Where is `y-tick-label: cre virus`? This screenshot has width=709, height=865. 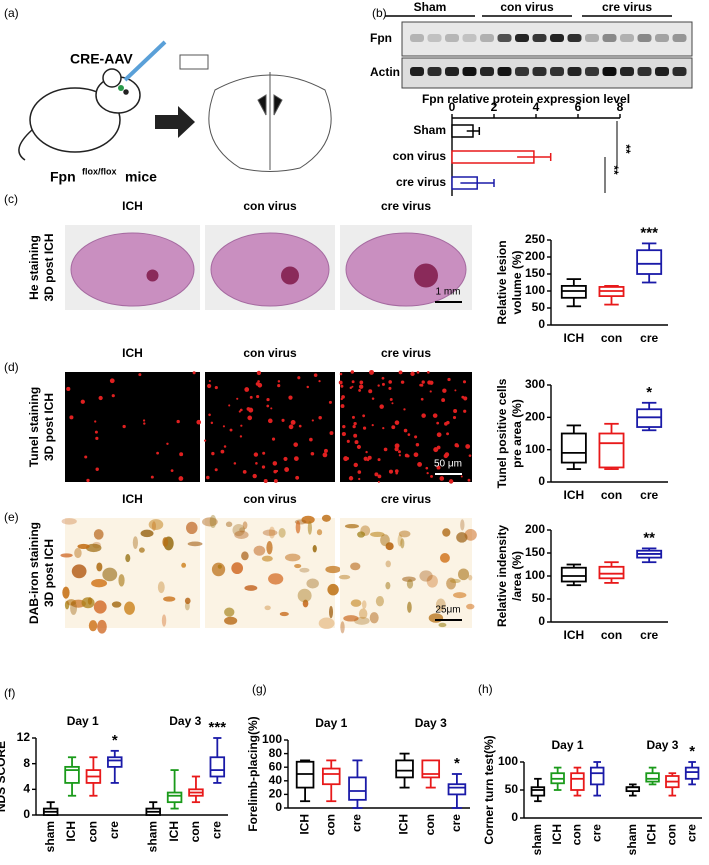 y-tick-label: cre virus is located at coordinates (421, 182).